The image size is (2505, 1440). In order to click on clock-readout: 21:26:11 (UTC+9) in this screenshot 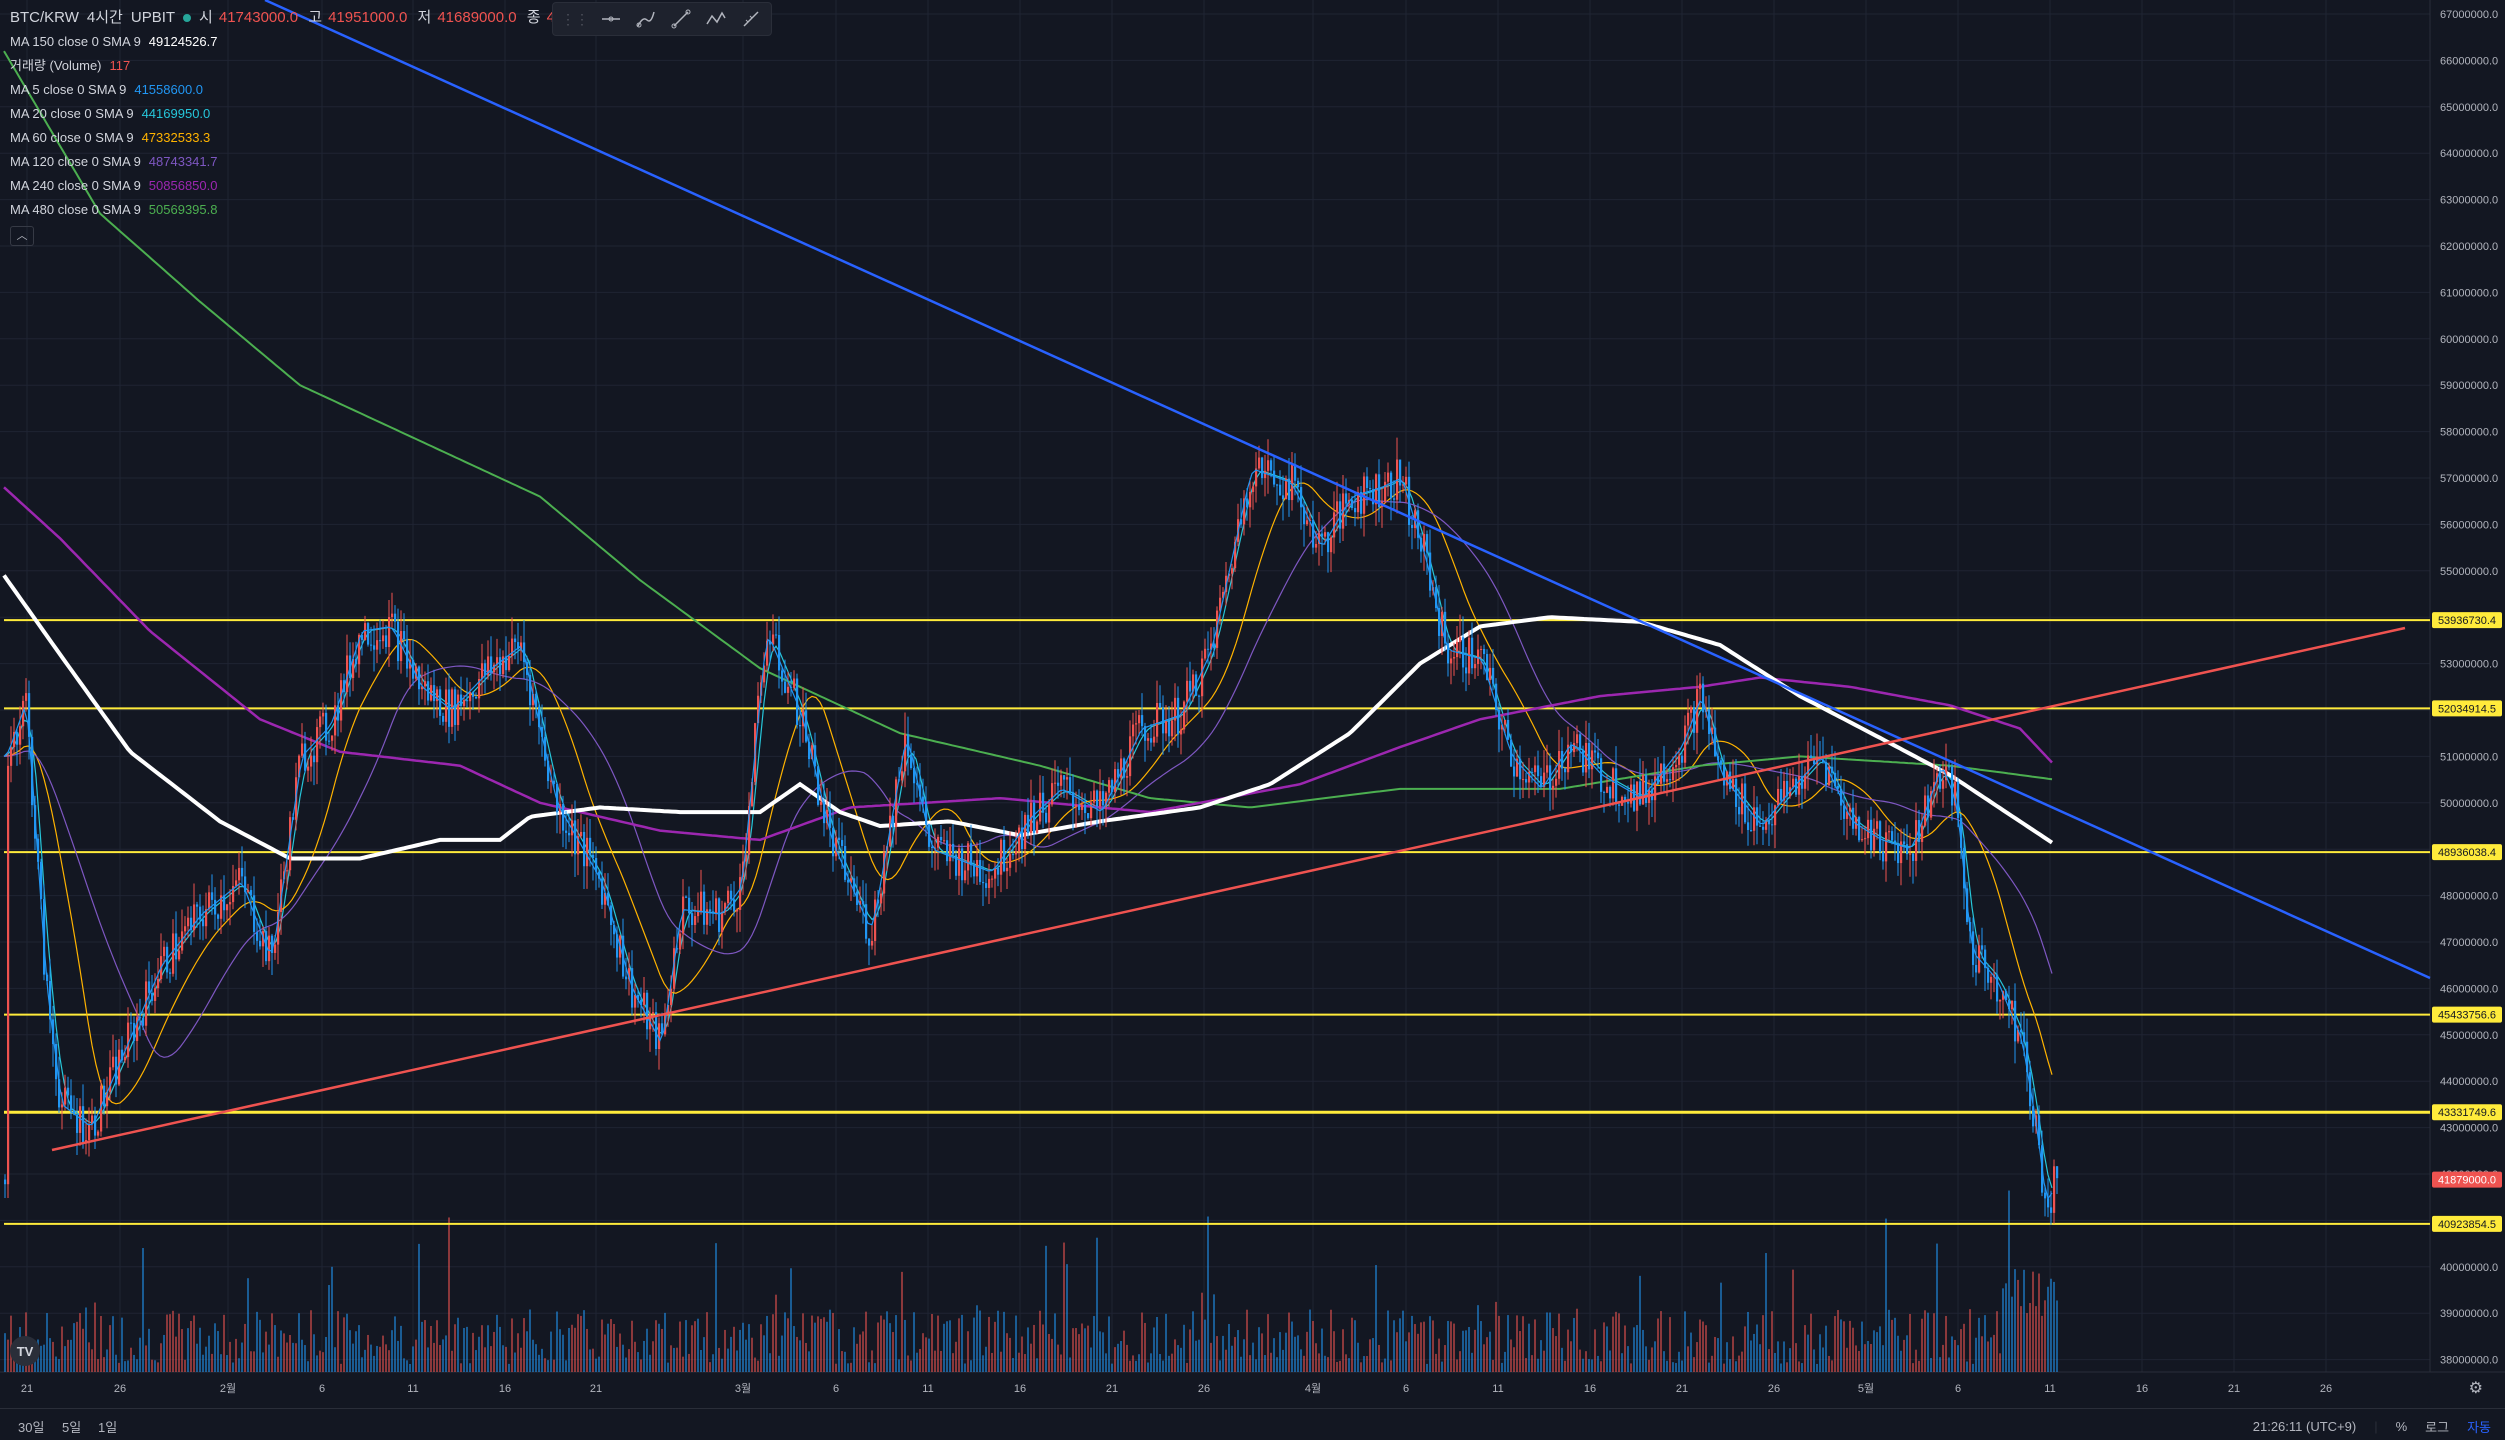, I will do `click(2304, 1426)`.